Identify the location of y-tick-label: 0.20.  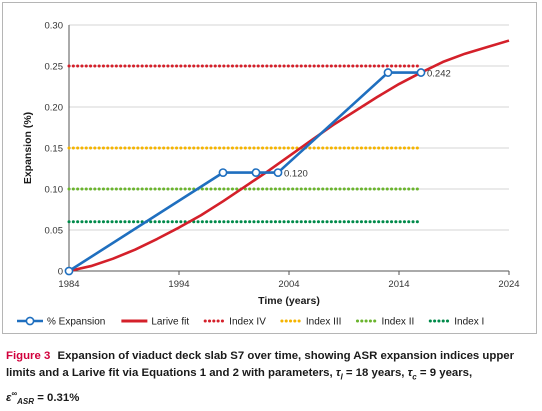
(54, 108).